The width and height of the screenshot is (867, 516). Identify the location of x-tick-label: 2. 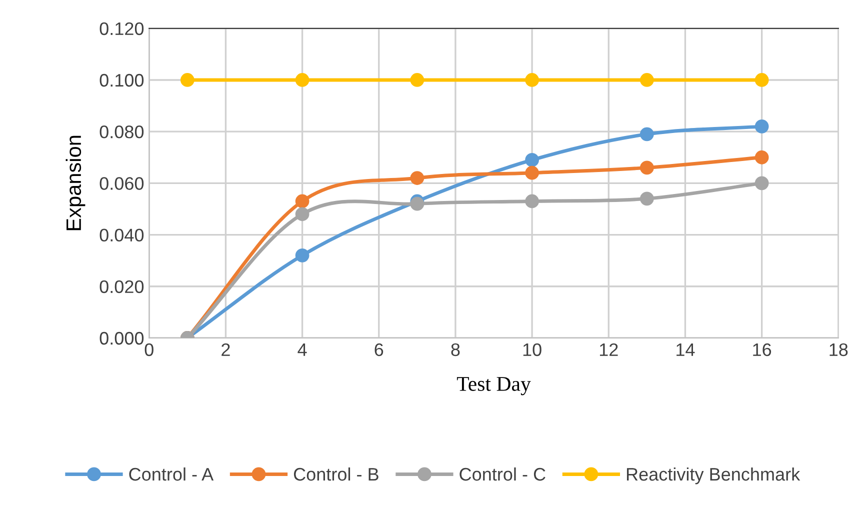
(226, 349).